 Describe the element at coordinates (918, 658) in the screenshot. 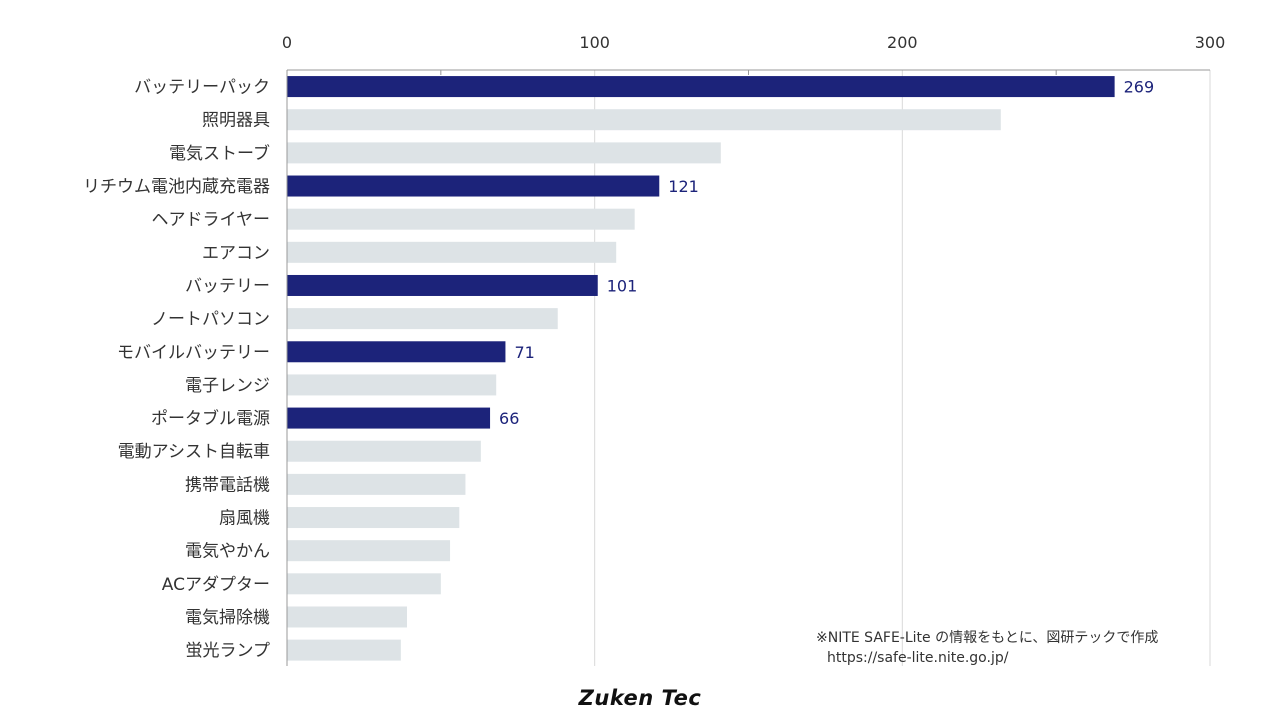

I see `footnote-url: https://safe-lite.nite.go.jp/` at that location.